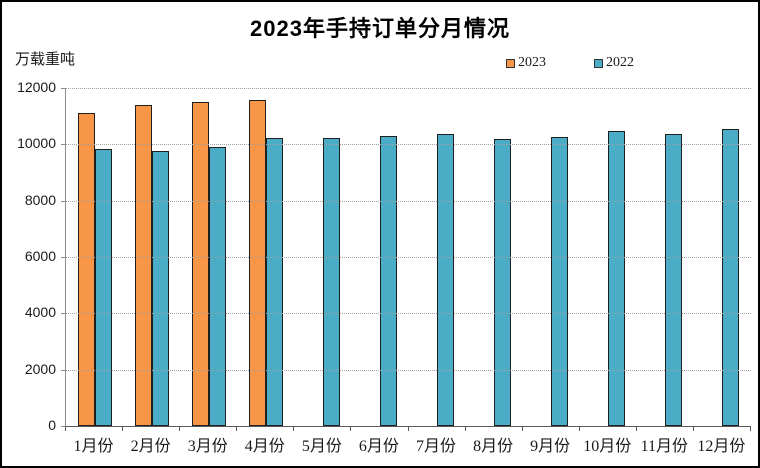 This screenshot has width=760, height=468. Describe the element at coordinates (40, 312) in the screenshot. I see `y-axis-tick-label: 4000` at that location.